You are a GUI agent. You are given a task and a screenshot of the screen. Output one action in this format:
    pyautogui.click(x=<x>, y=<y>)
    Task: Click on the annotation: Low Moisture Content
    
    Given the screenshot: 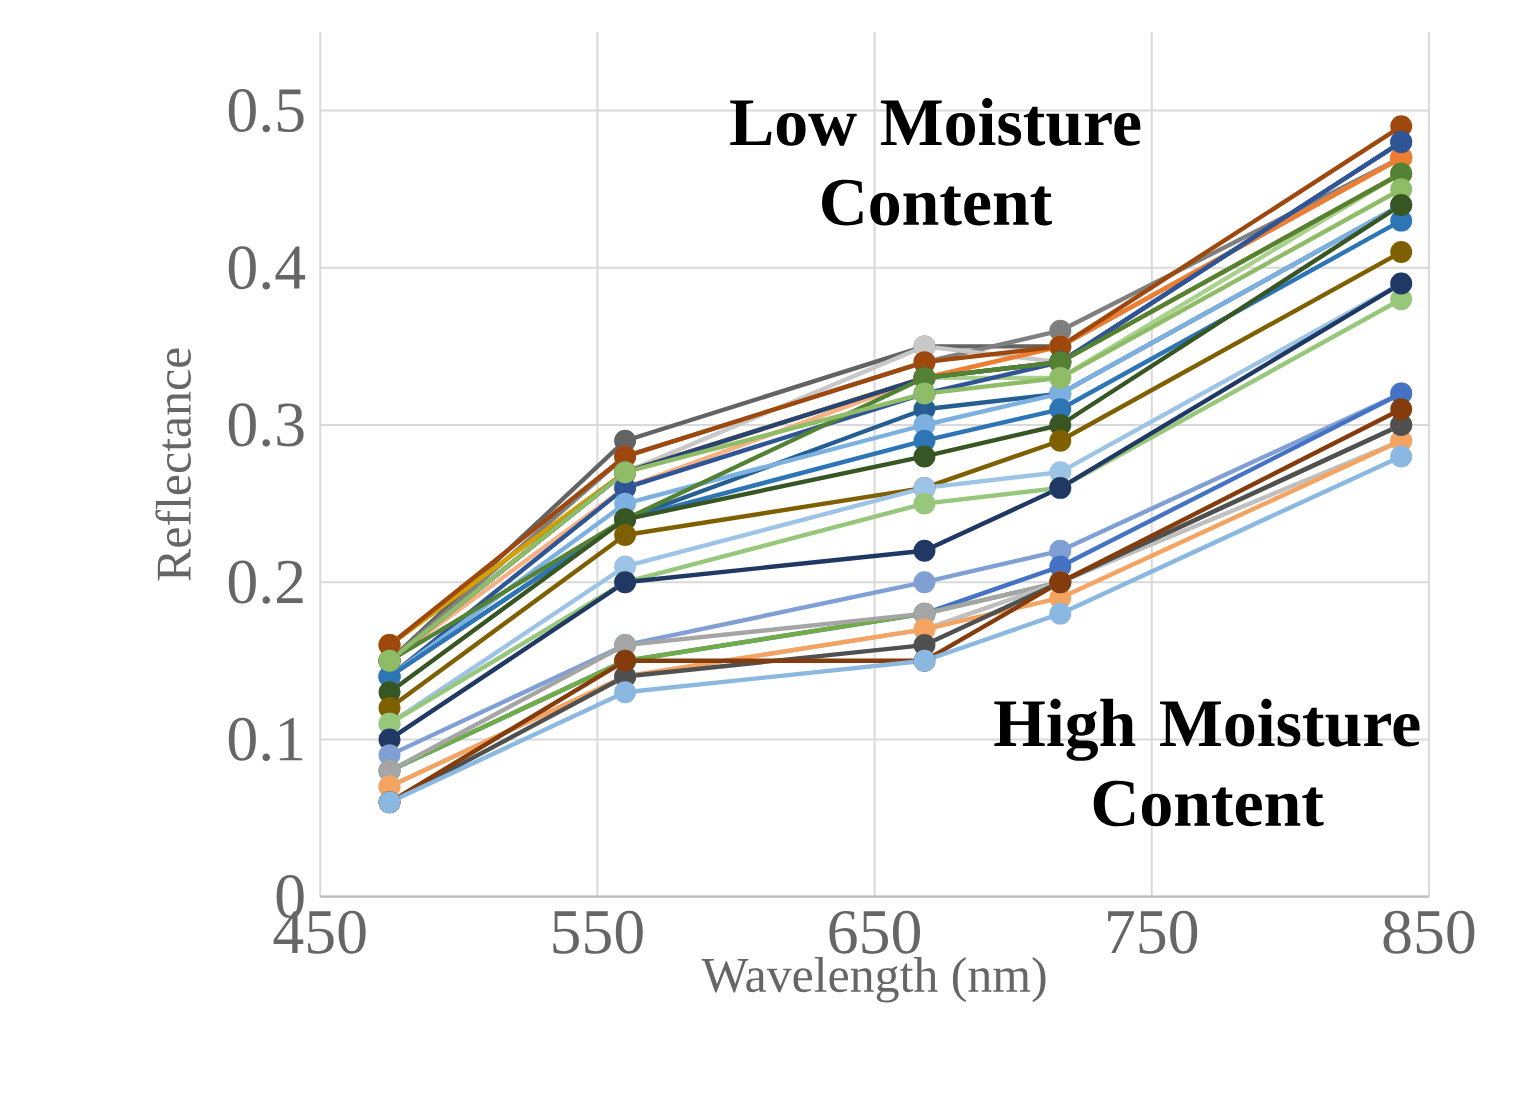 What is the action you would take?
    pyautogui.click(x=935, y=162)
    